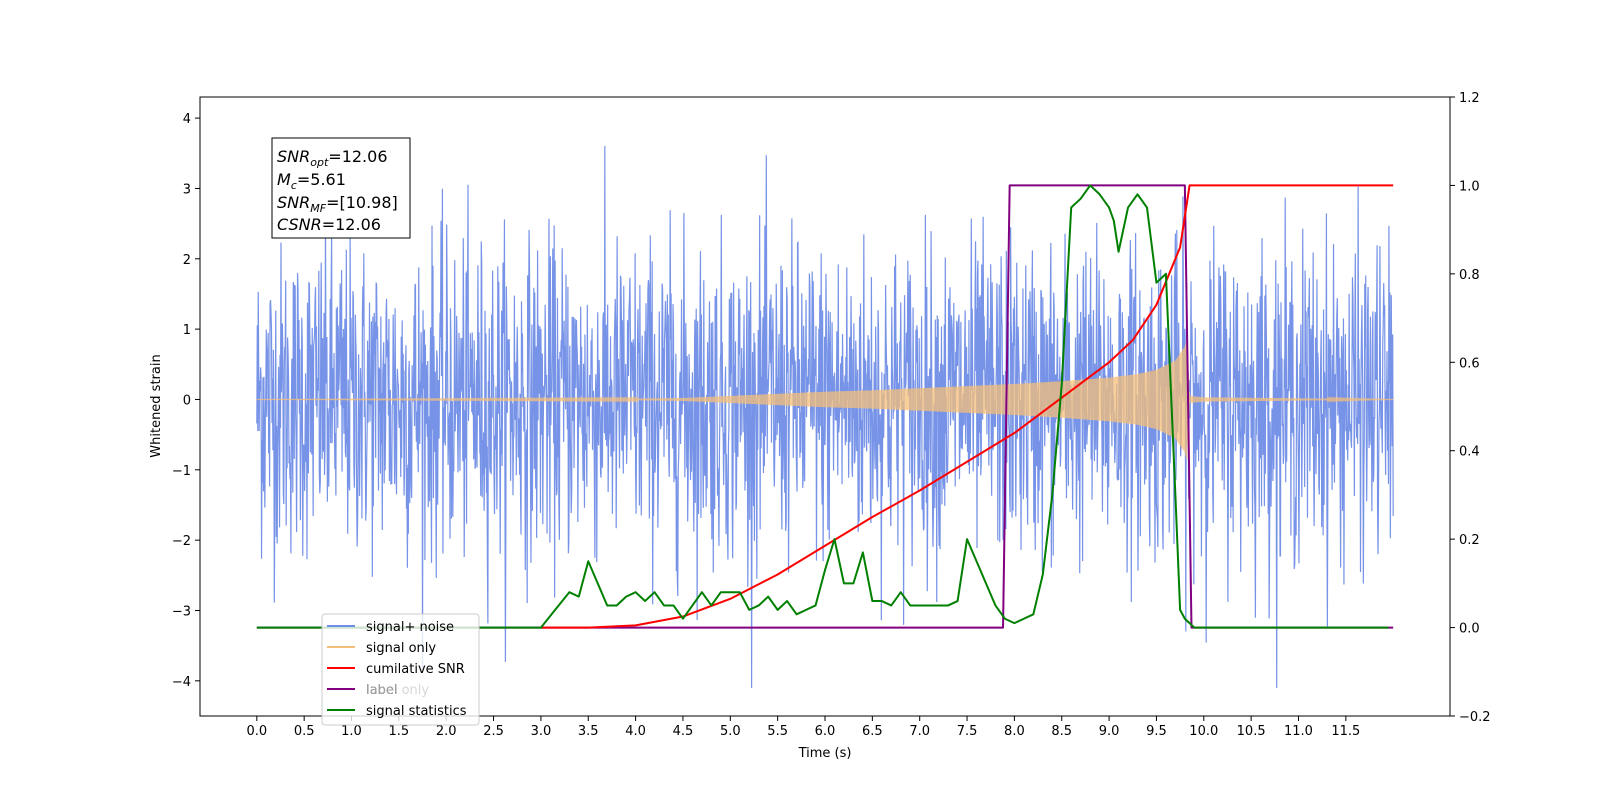 The height and width of the screenshot is (800, 1600). I want to click on x-tick-label: 7.0, so click(919, 731).